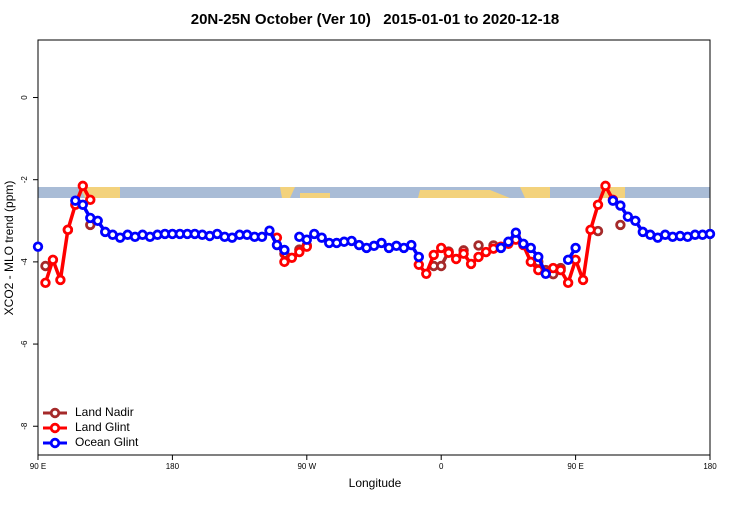 This screenshot has width=750, height=505. Describe the element at coordinates (9, 248) in the screenshot. I see `y-axis-label: XCO2 - MLO trend (ppm)` at that location.